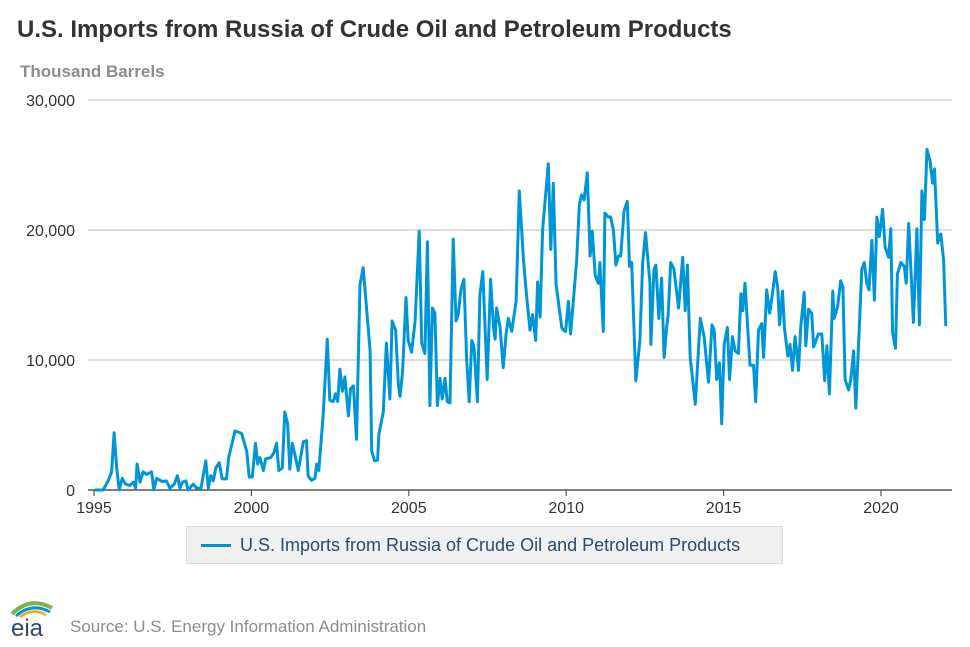 The image size is (970, 647). I want to click on y-tick-label: 20,000, so click(50, 231).